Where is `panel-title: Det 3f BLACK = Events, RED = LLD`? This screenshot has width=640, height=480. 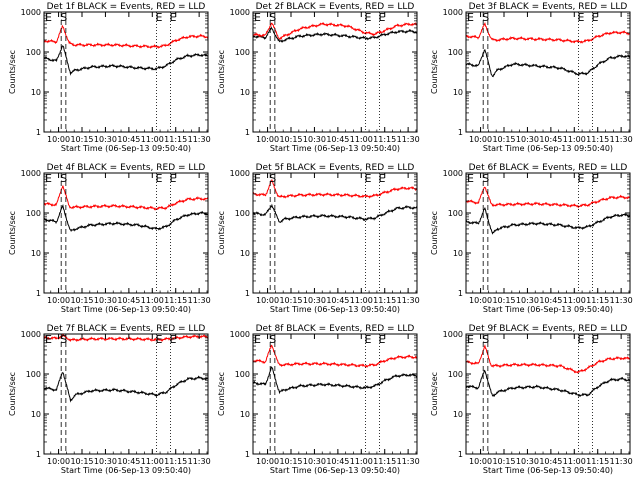
panel-title: Det 3f BLACK = Events, RED = LLD is located at coordinates (548, 7).